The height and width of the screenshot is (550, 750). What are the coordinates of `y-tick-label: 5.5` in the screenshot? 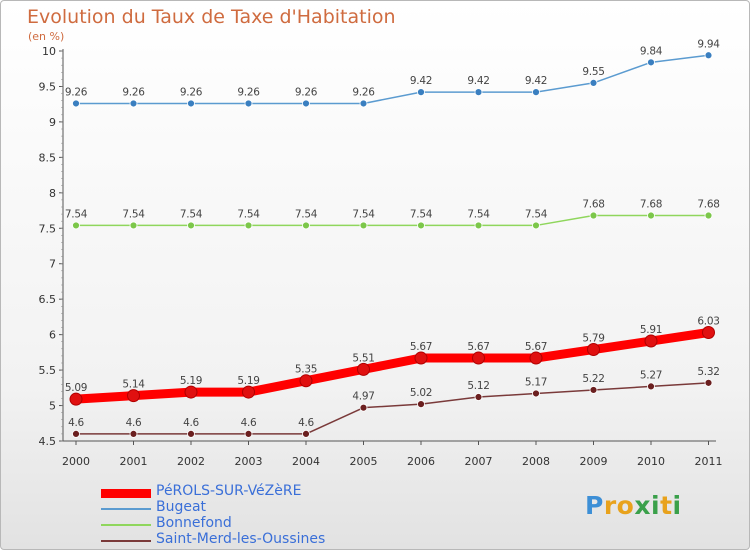 It's located at (48, 370).